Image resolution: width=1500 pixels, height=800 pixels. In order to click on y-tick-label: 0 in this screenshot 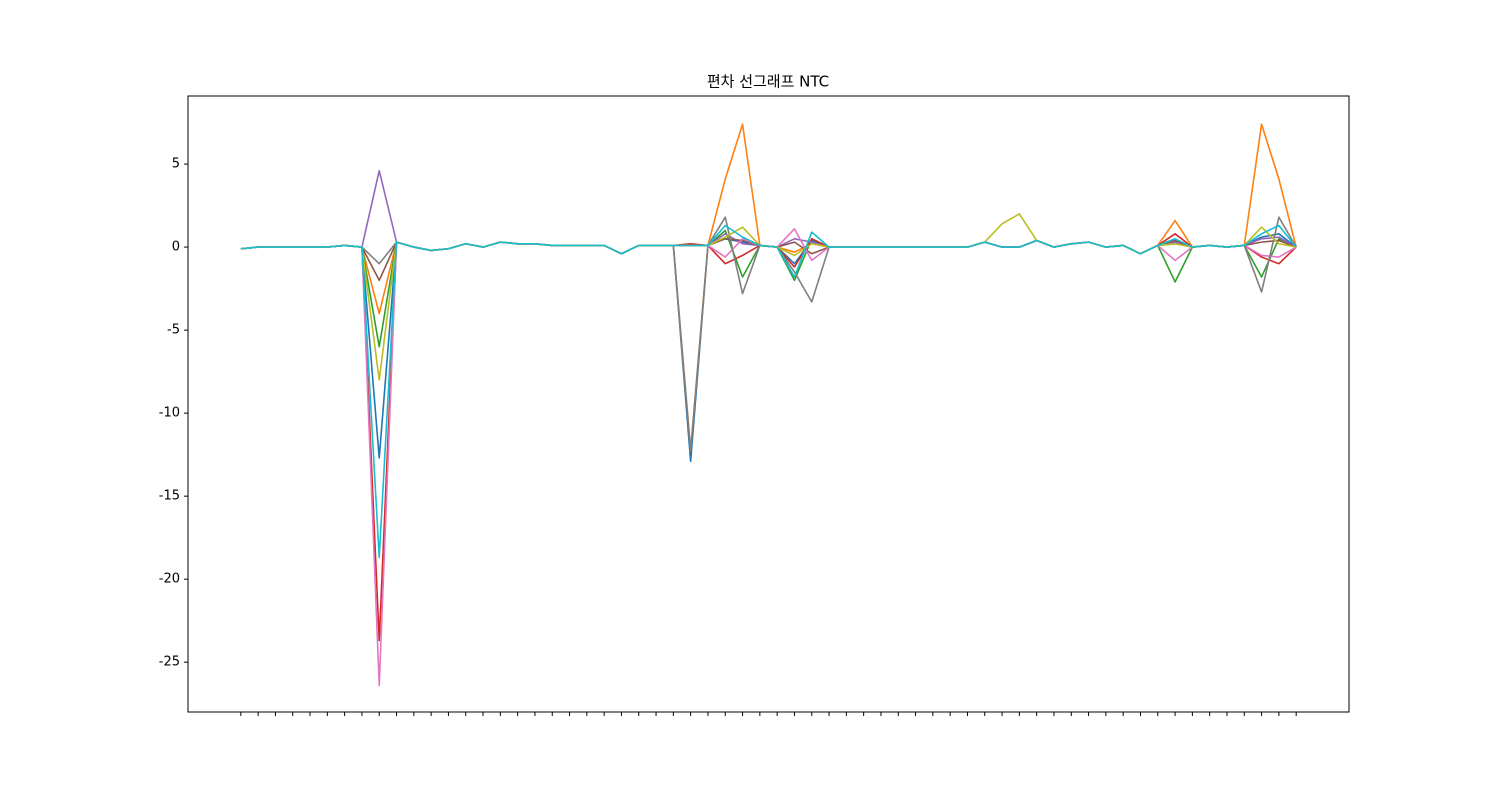, I will do `click(176, 247)`.